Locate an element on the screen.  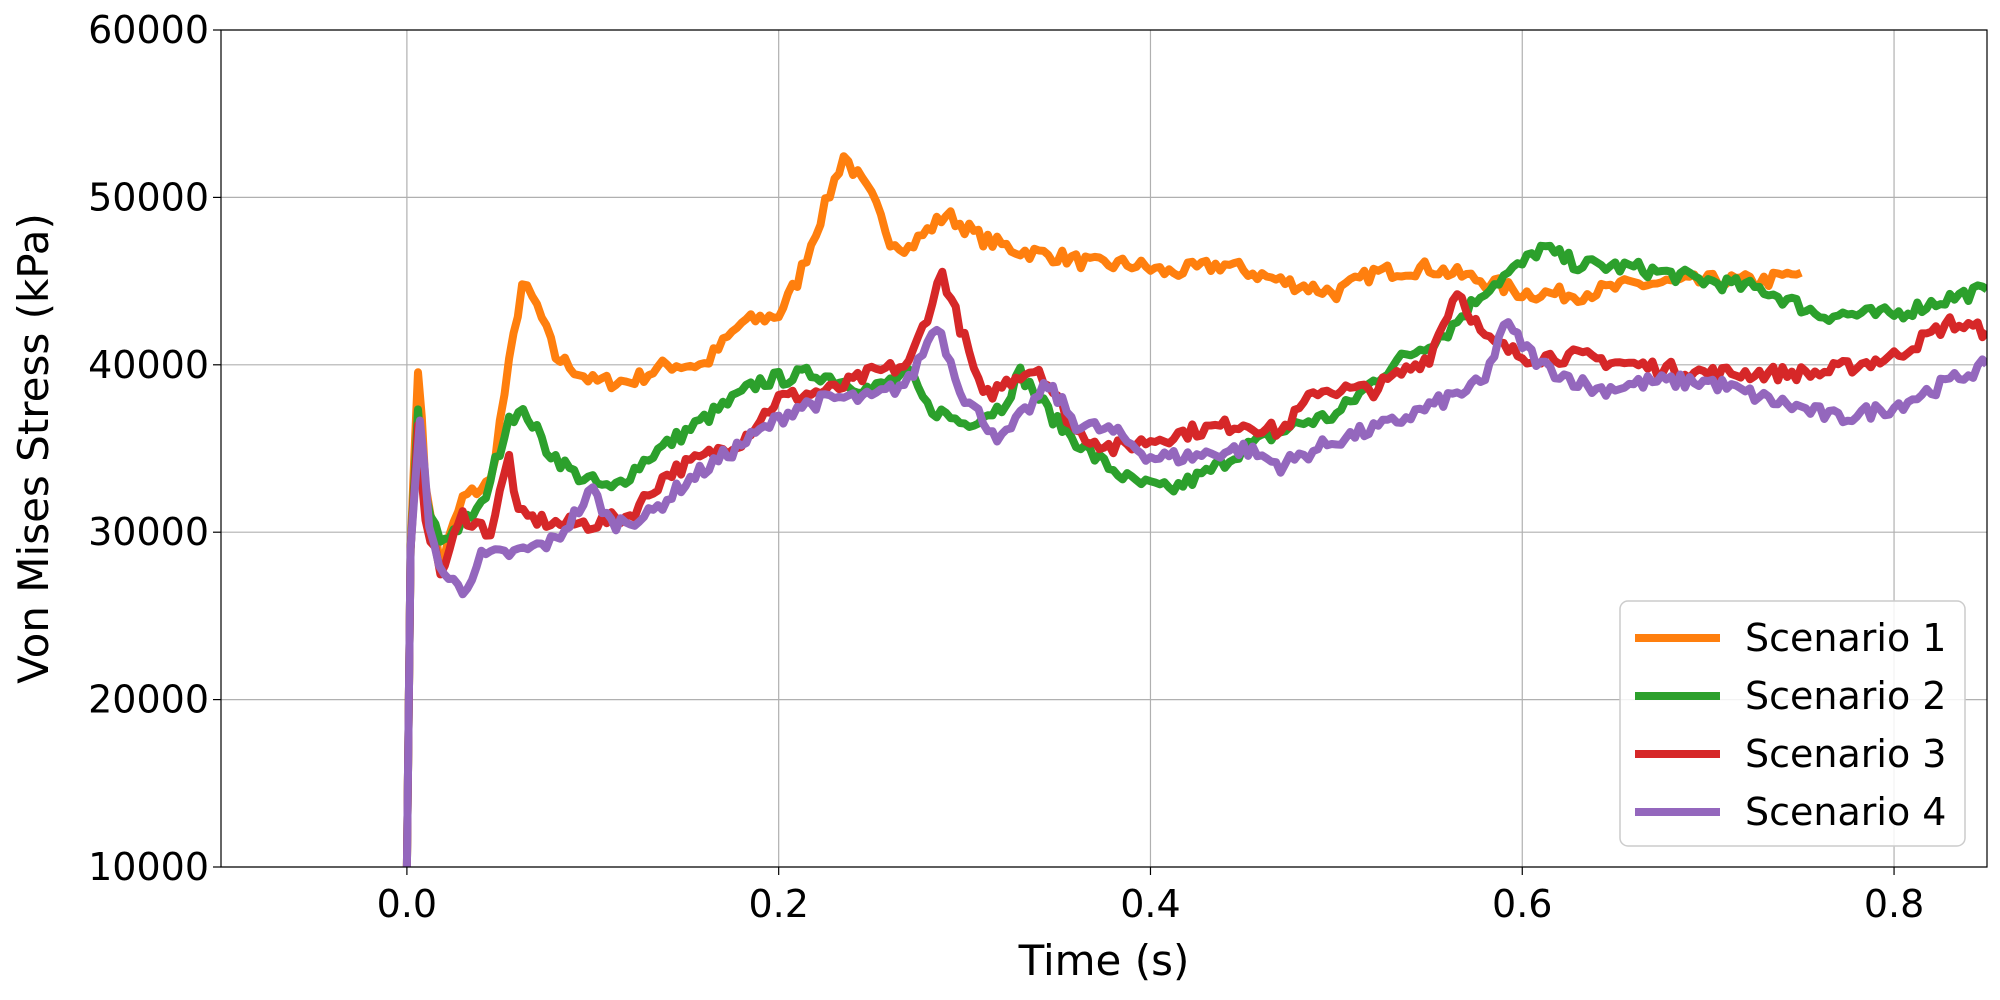
legend-label: Scenario 4 is located at coordinates (1845, 812).